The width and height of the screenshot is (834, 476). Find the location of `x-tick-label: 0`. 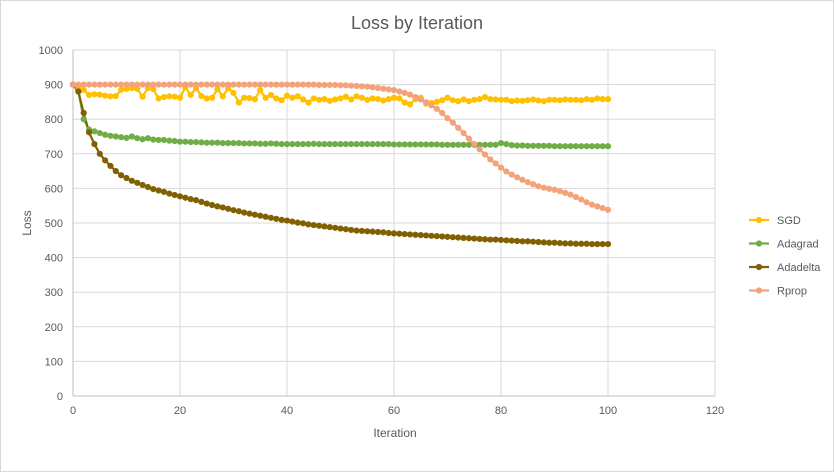

x-tick-label: 0 is located at coordinates (73, 411).